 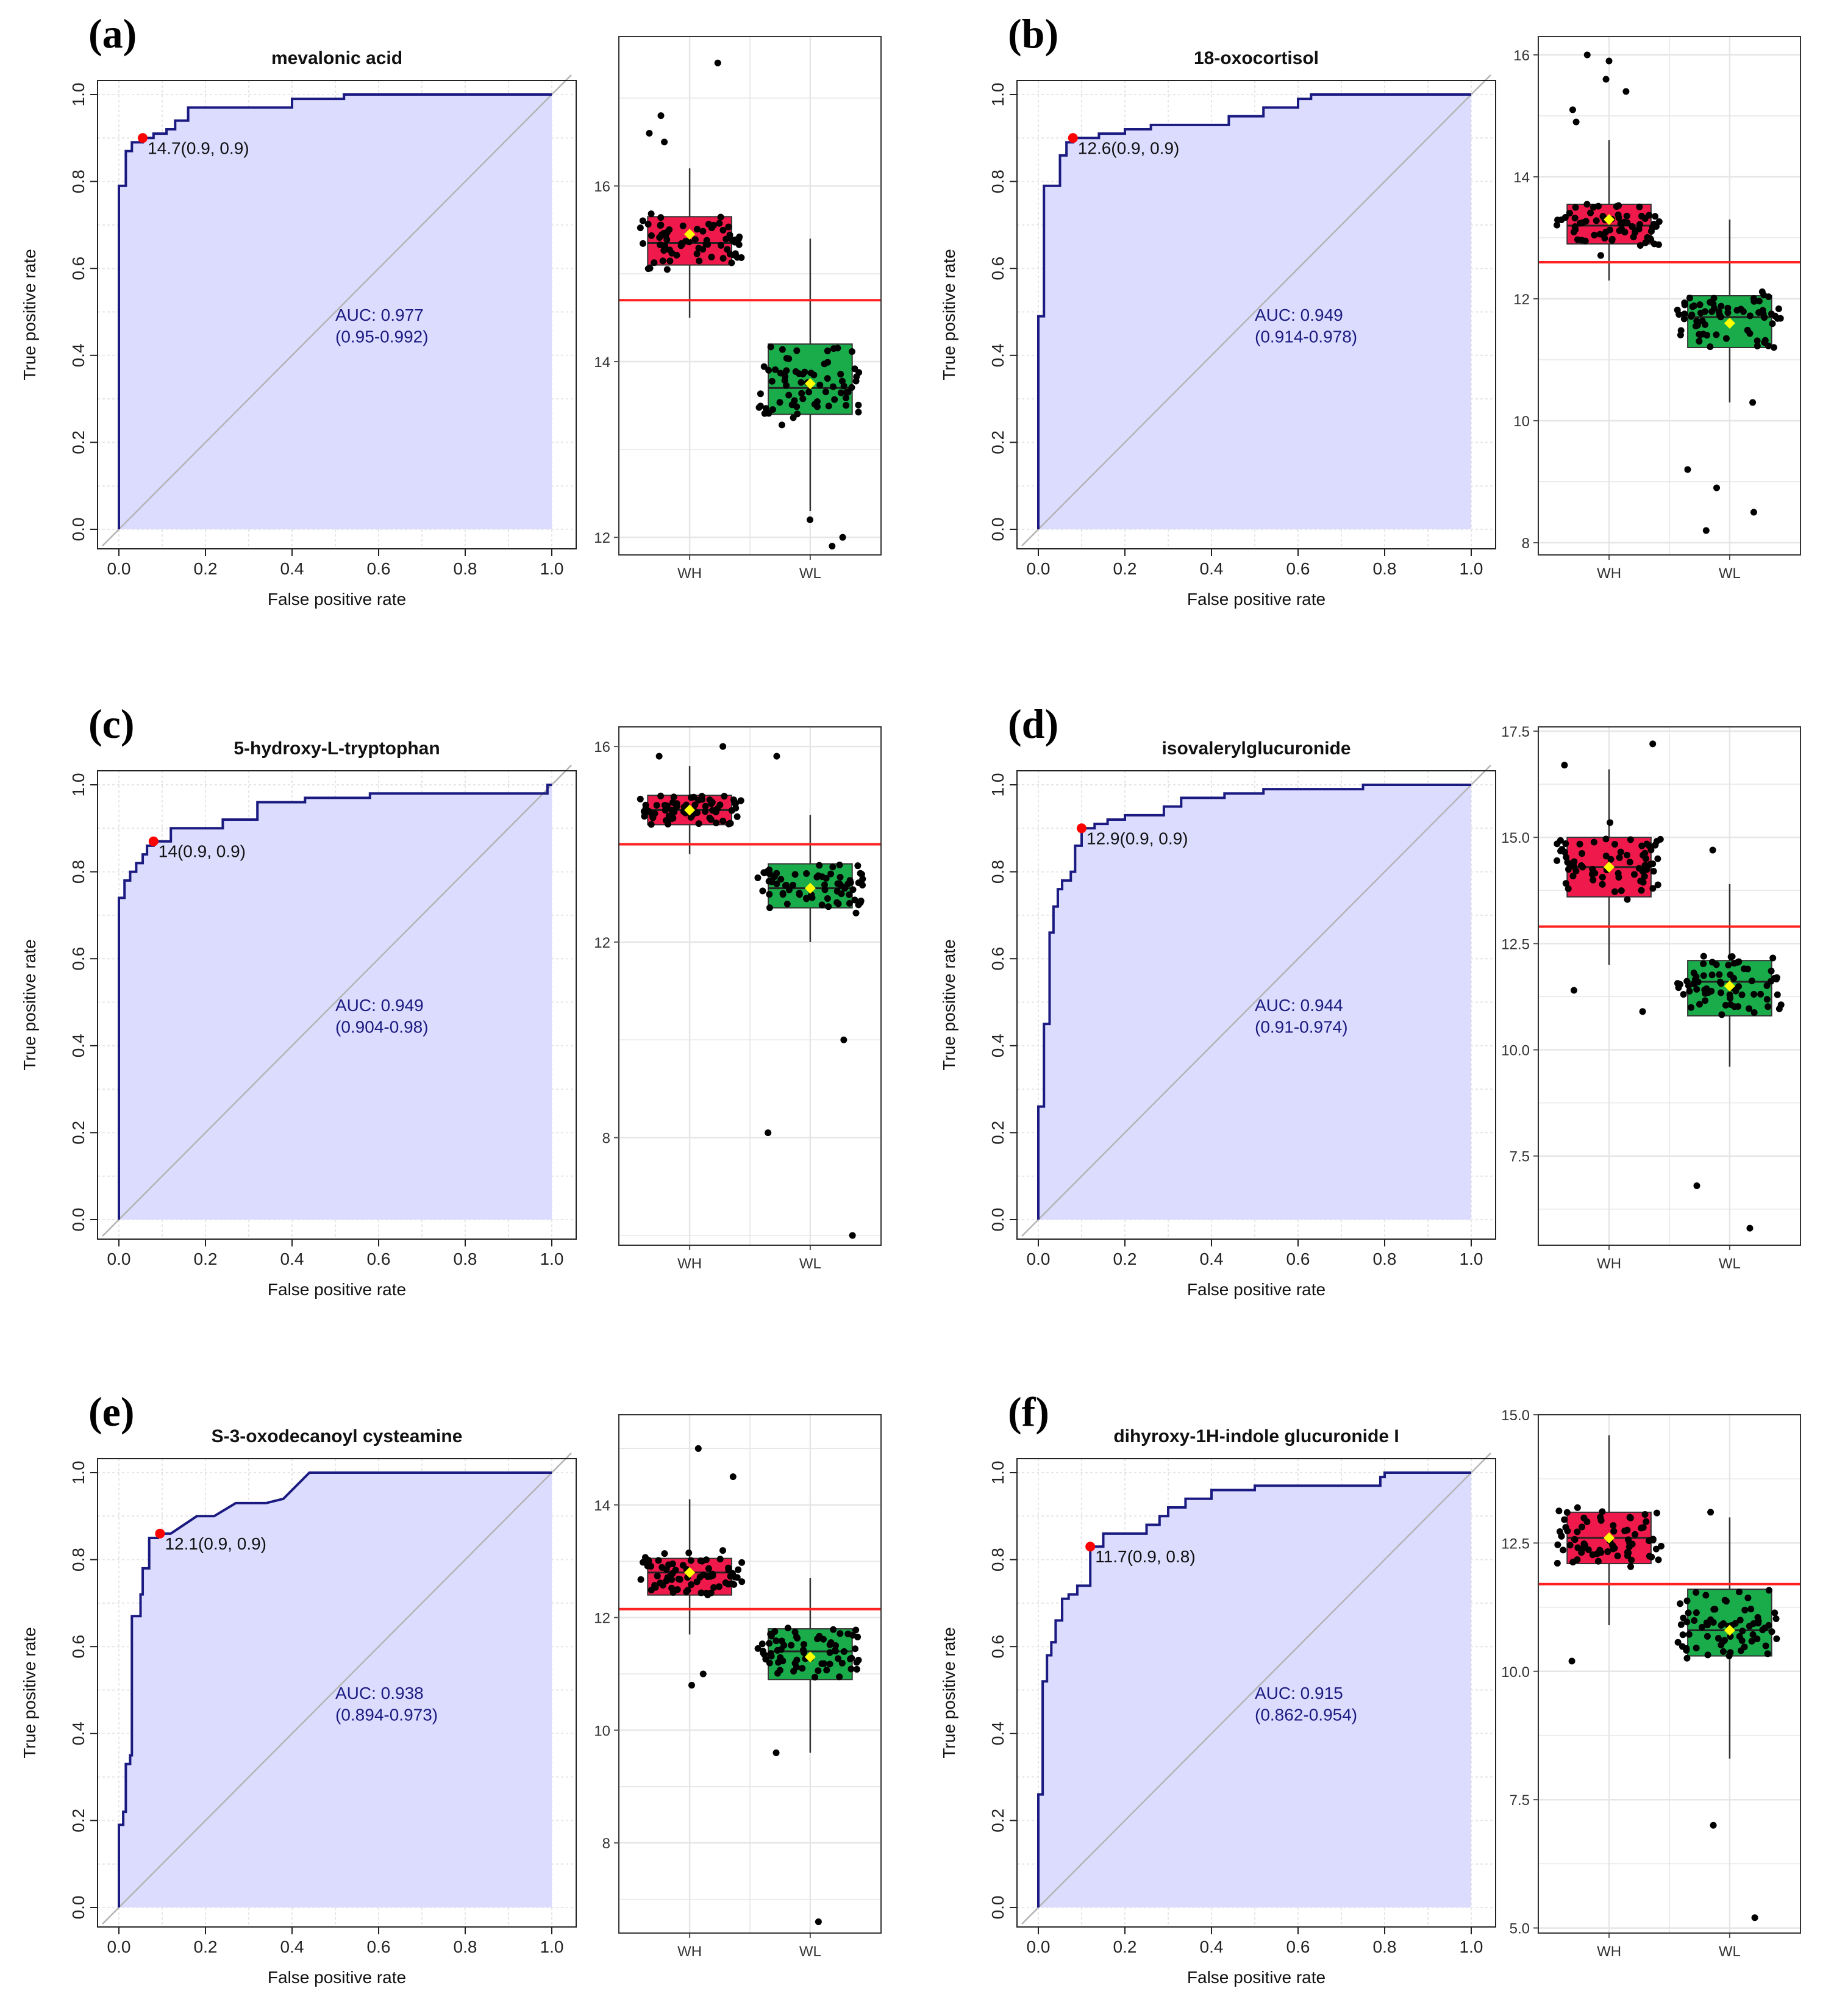 What do you see at coordinates (1256, 58) in the screenshot?
I see `roc-title: 18-oxocortisol` at bounding box center [1256, 58].